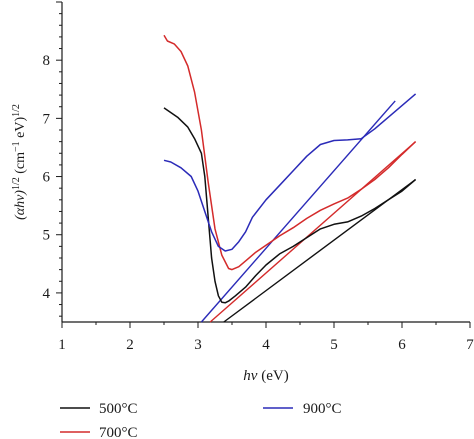  Describe the element at coordinates (47, 236) in the screenshot. I see `y-tick-label: 5` at that location.